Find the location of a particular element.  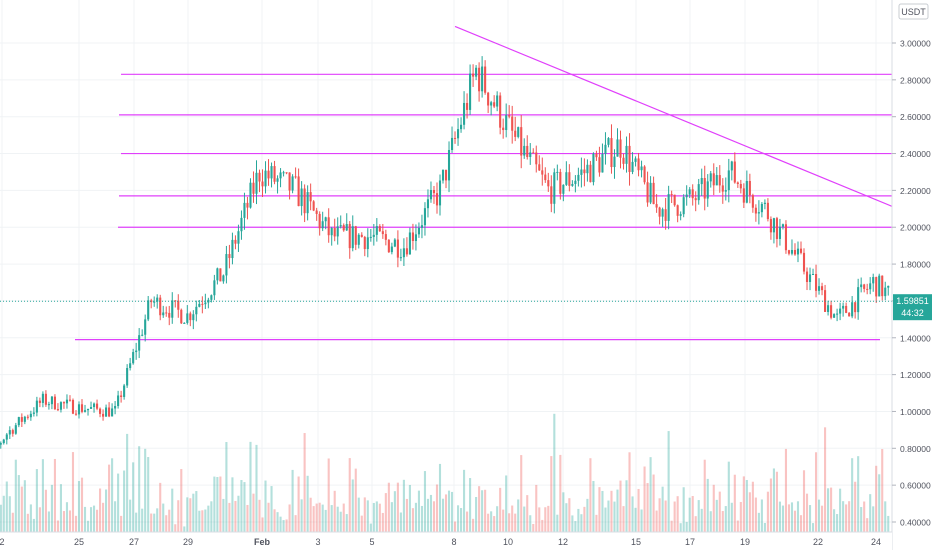

time-tick-label: Feb is located at coordinates (262, 542).